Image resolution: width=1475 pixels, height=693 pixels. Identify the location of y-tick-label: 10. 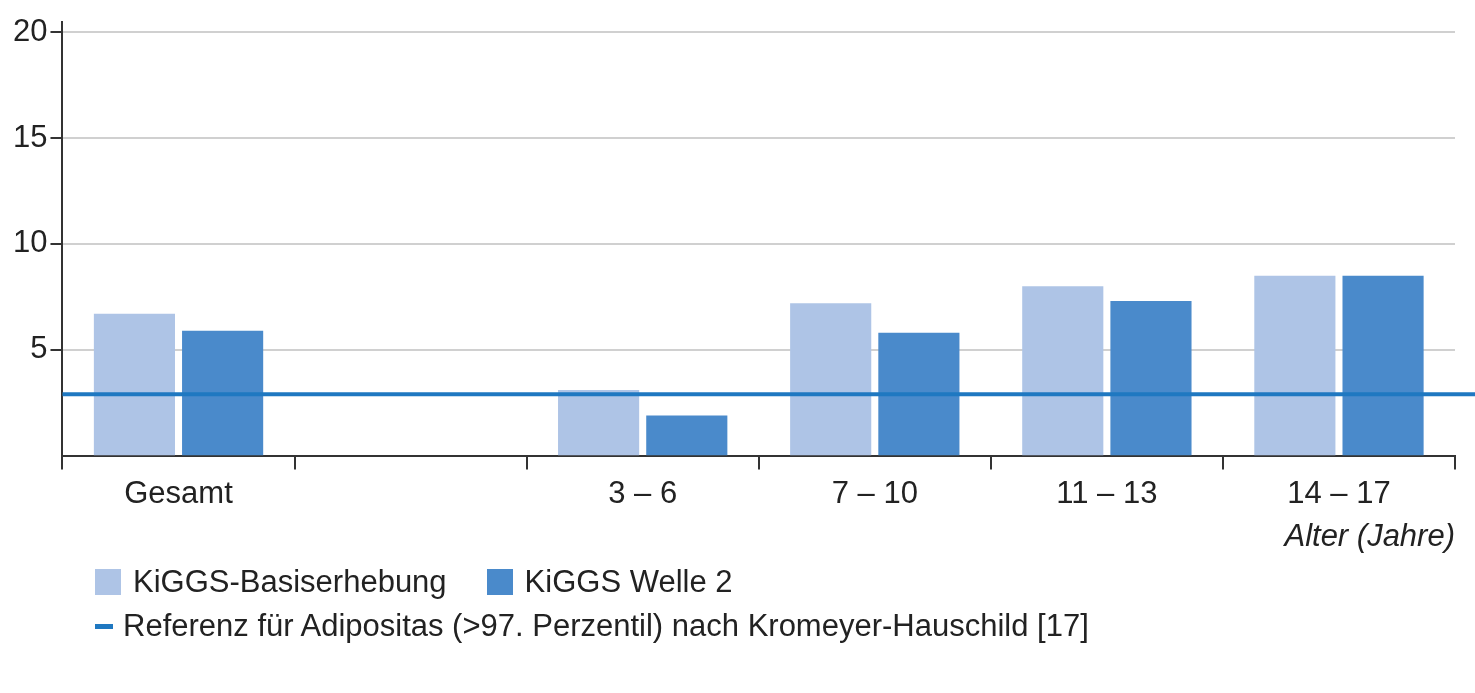
(30, 242).